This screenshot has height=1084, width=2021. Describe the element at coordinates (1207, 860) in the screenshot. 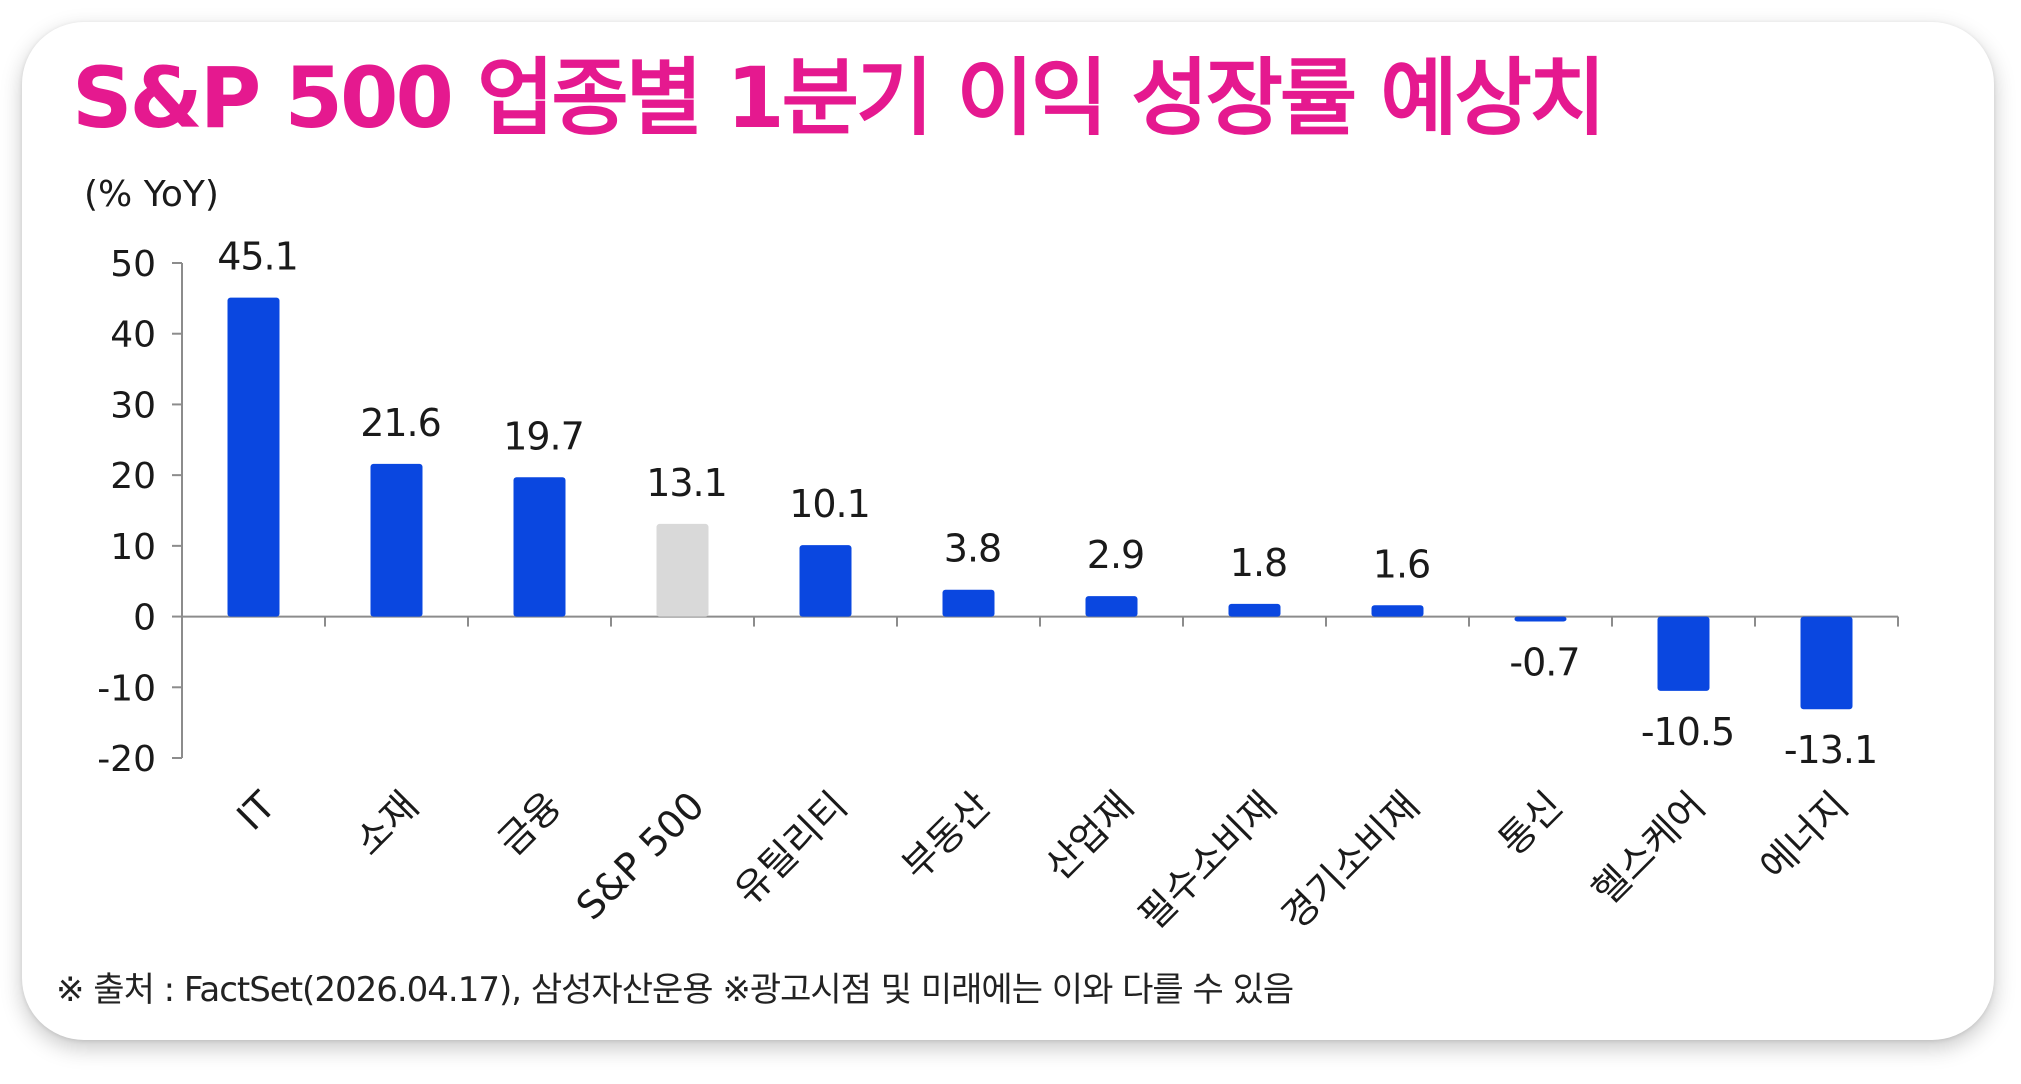

I see `category-label: 필수소비재` at that location.